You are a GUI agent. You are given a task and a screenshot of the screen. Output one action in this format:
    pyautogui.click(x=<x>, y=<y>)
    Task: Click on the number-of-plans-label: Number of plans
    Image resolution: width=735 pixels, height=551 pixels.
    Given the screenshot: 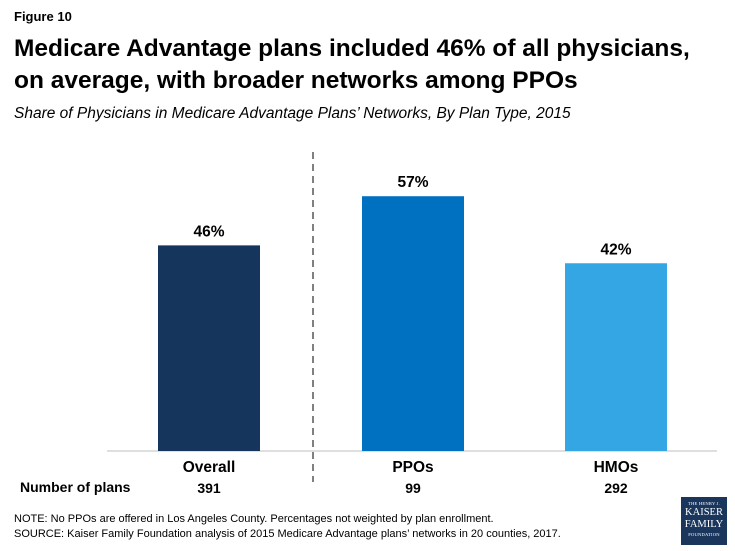 What is the action you would take?
    pyautogui.click(x=75, y=487)
    